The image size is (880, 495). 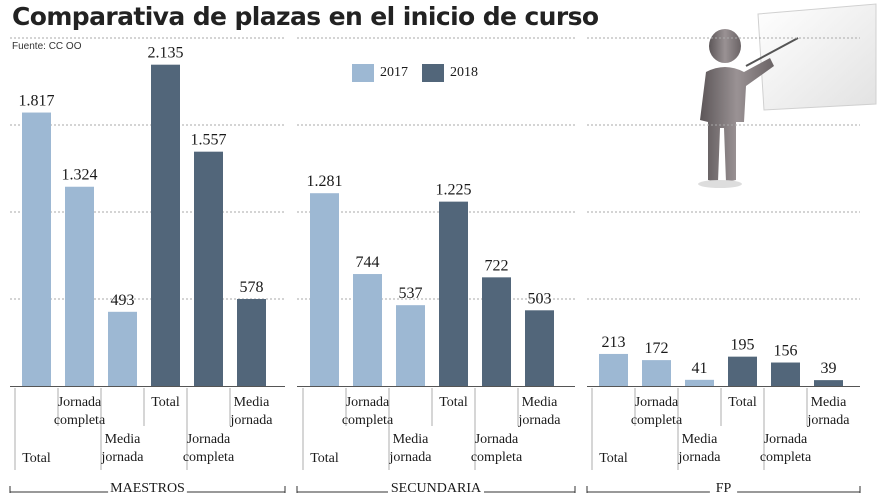 What do you see at coordinates (209, 140) in the screenshot?
I see `data-label: 1.557` at bounding box center [209, 140].